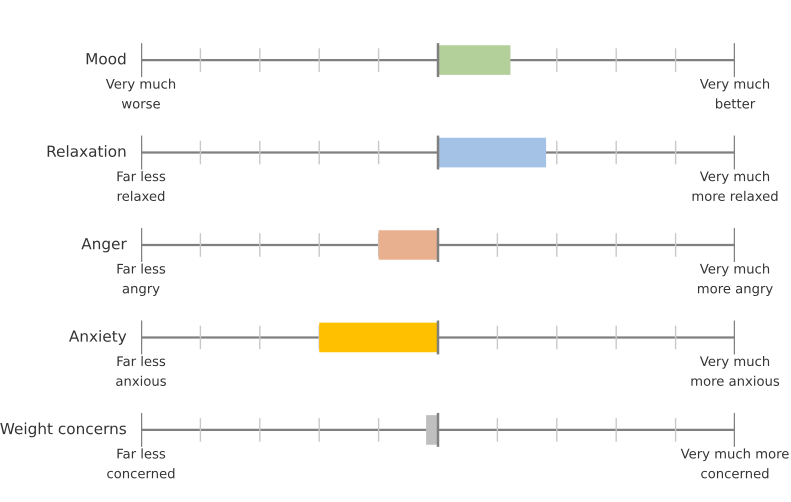 This screenshot has height=502, width=791. What do you see at coordinates (141, 279) in the screenshot?
I see `text: Far less angry` at bounding box center [141, 279].